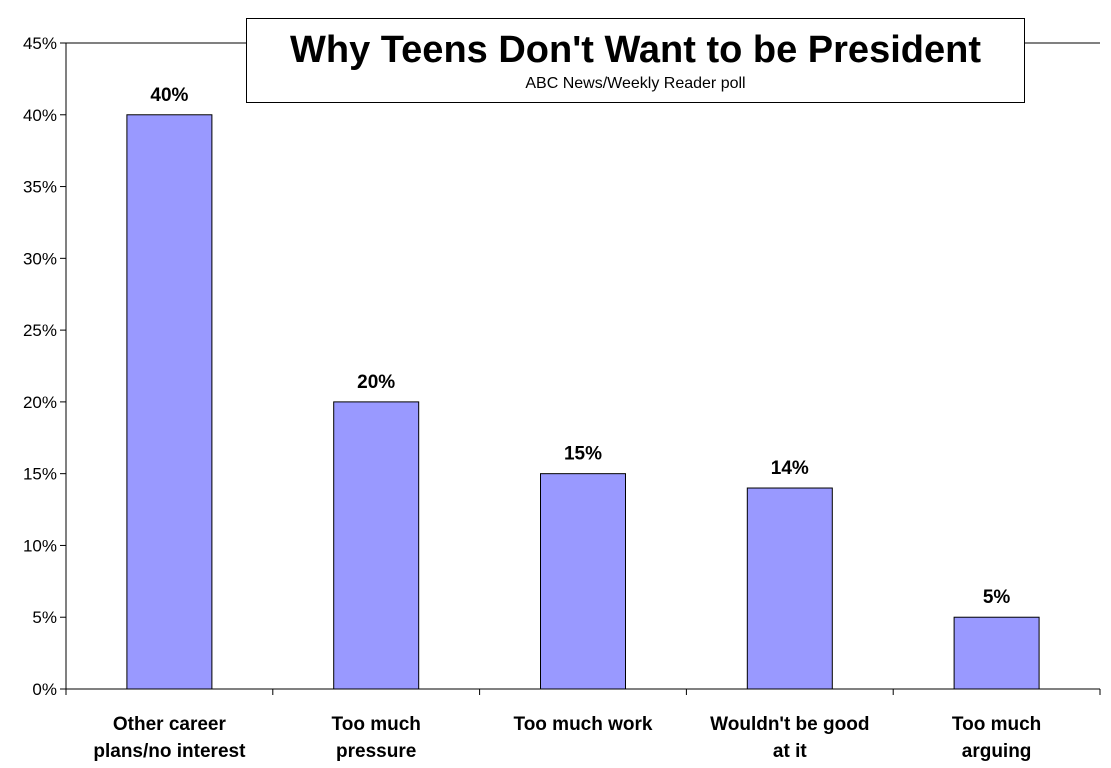  Describe the element at coordinates (635, 50) in the screenshot. I see `chart-title: Why Teens Don't Want to be President` at that location.